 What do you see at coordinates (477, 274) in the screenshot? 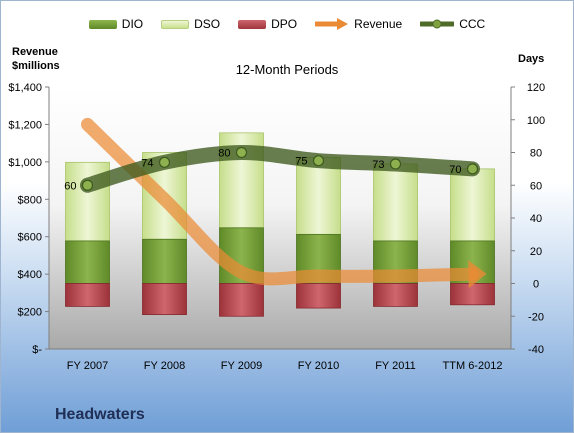
I see `revenue-arrowhead` at bounding box center [477, 274].